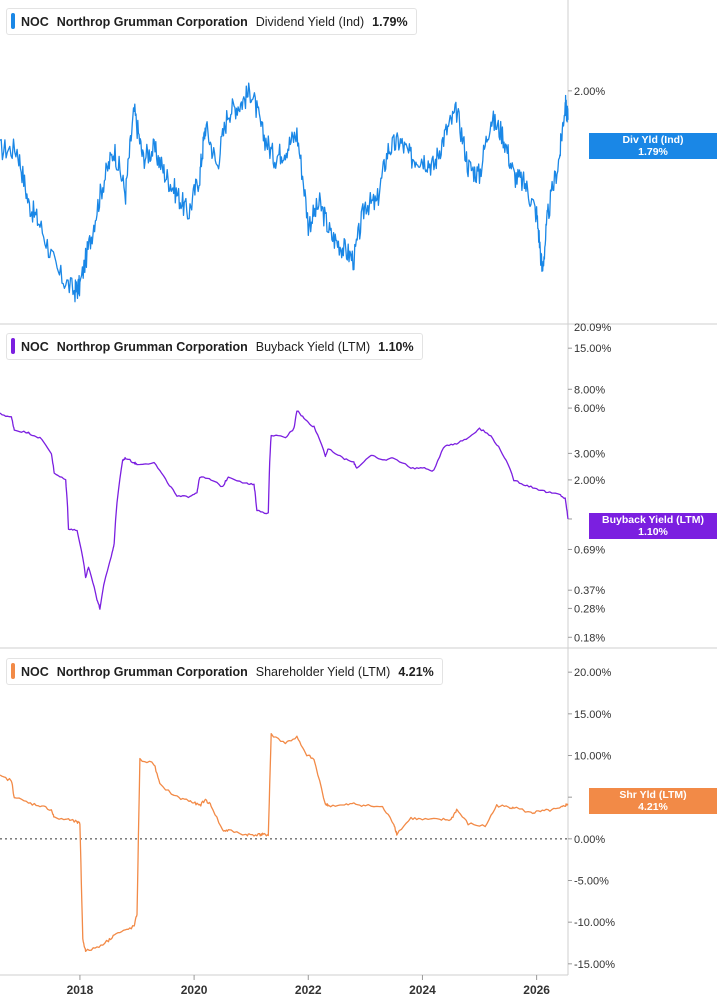 Image resolution: width=717 pixels, height=1005 pixels. What do you see at coordinates (416, 671) in the screenshot?
I see `legend-value: 4.21%` at bounding box center [416, 671].